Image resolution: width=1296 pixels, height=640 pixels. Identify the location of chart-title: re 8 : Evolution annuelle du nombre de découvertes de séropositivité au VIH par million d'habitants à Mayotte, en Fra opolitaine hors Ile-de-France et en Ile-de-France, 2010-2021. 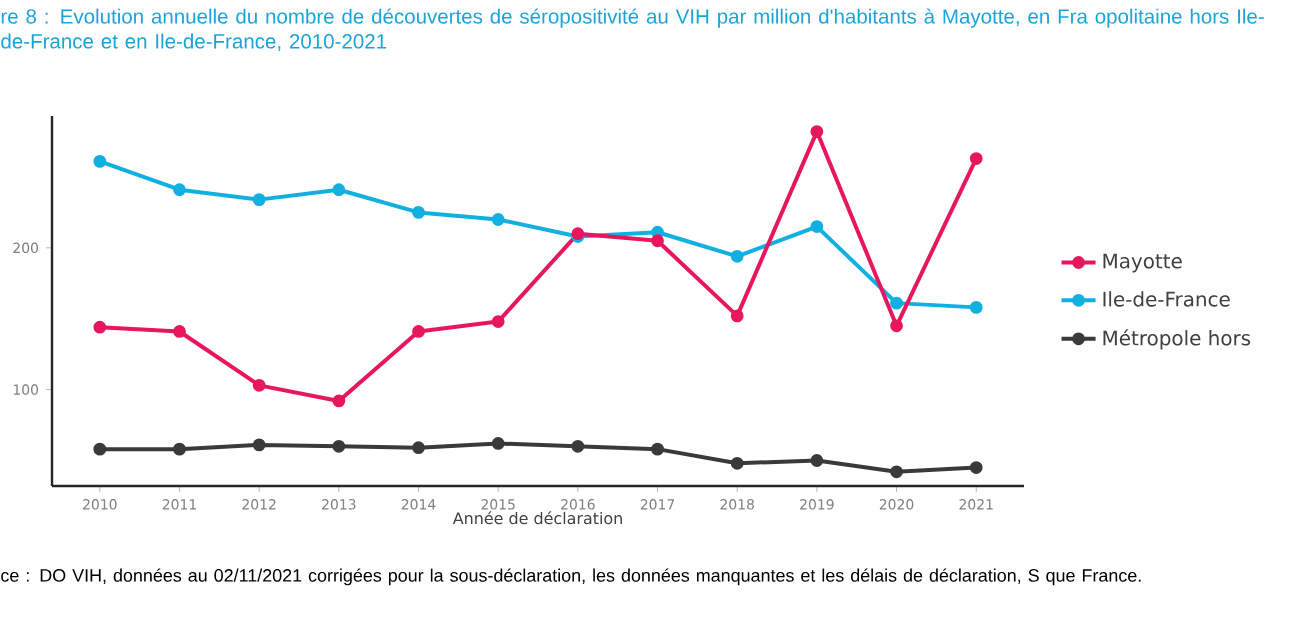
(632, 30).